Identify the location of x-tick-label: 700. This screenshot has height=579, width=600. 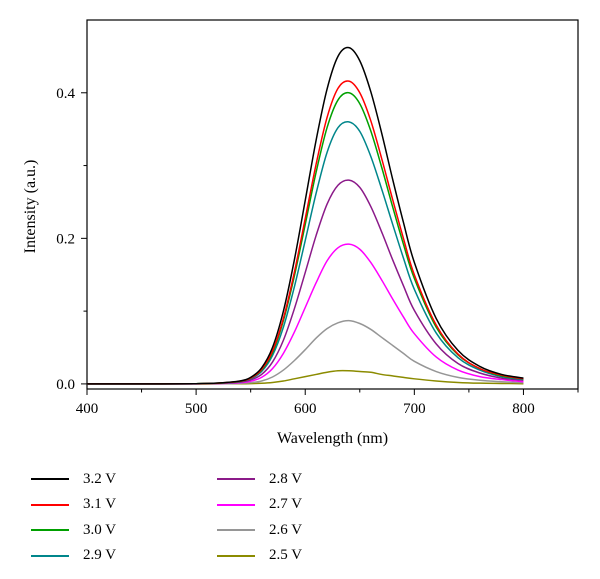
(414, 409).